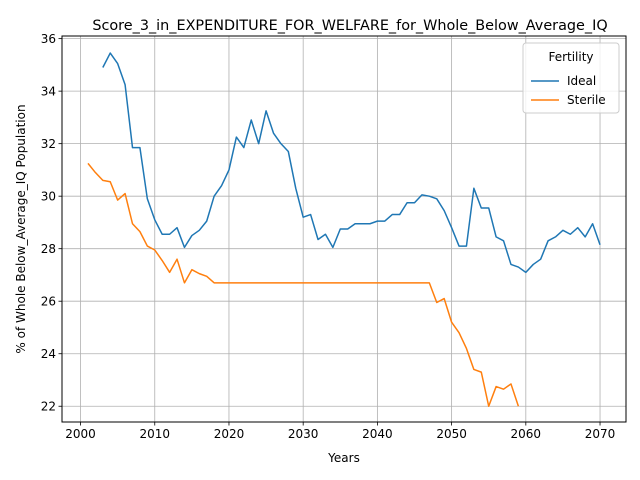 The height and width of the screenshot is (480, 640). What do you see at coordinates (48, 91) in the screenshot?
I see `y-tick-label: 34` at bounding box center [48, 91].